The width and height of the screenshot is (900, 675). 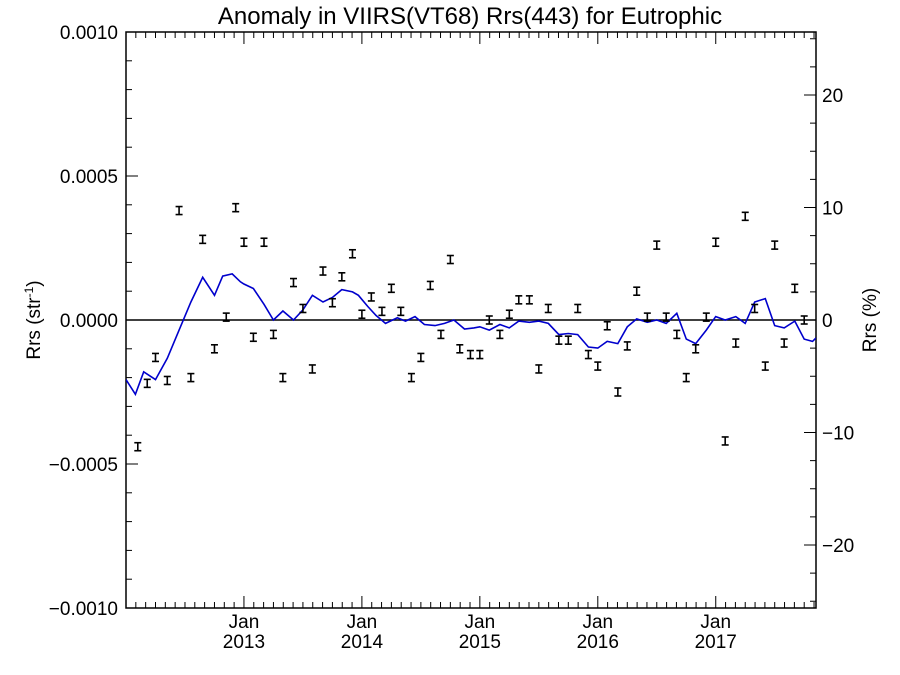 What do you see at coordinates (832, 96) in the screenshot?
I see `y-right-tick-label: 20` at bounding box center [832, 96].